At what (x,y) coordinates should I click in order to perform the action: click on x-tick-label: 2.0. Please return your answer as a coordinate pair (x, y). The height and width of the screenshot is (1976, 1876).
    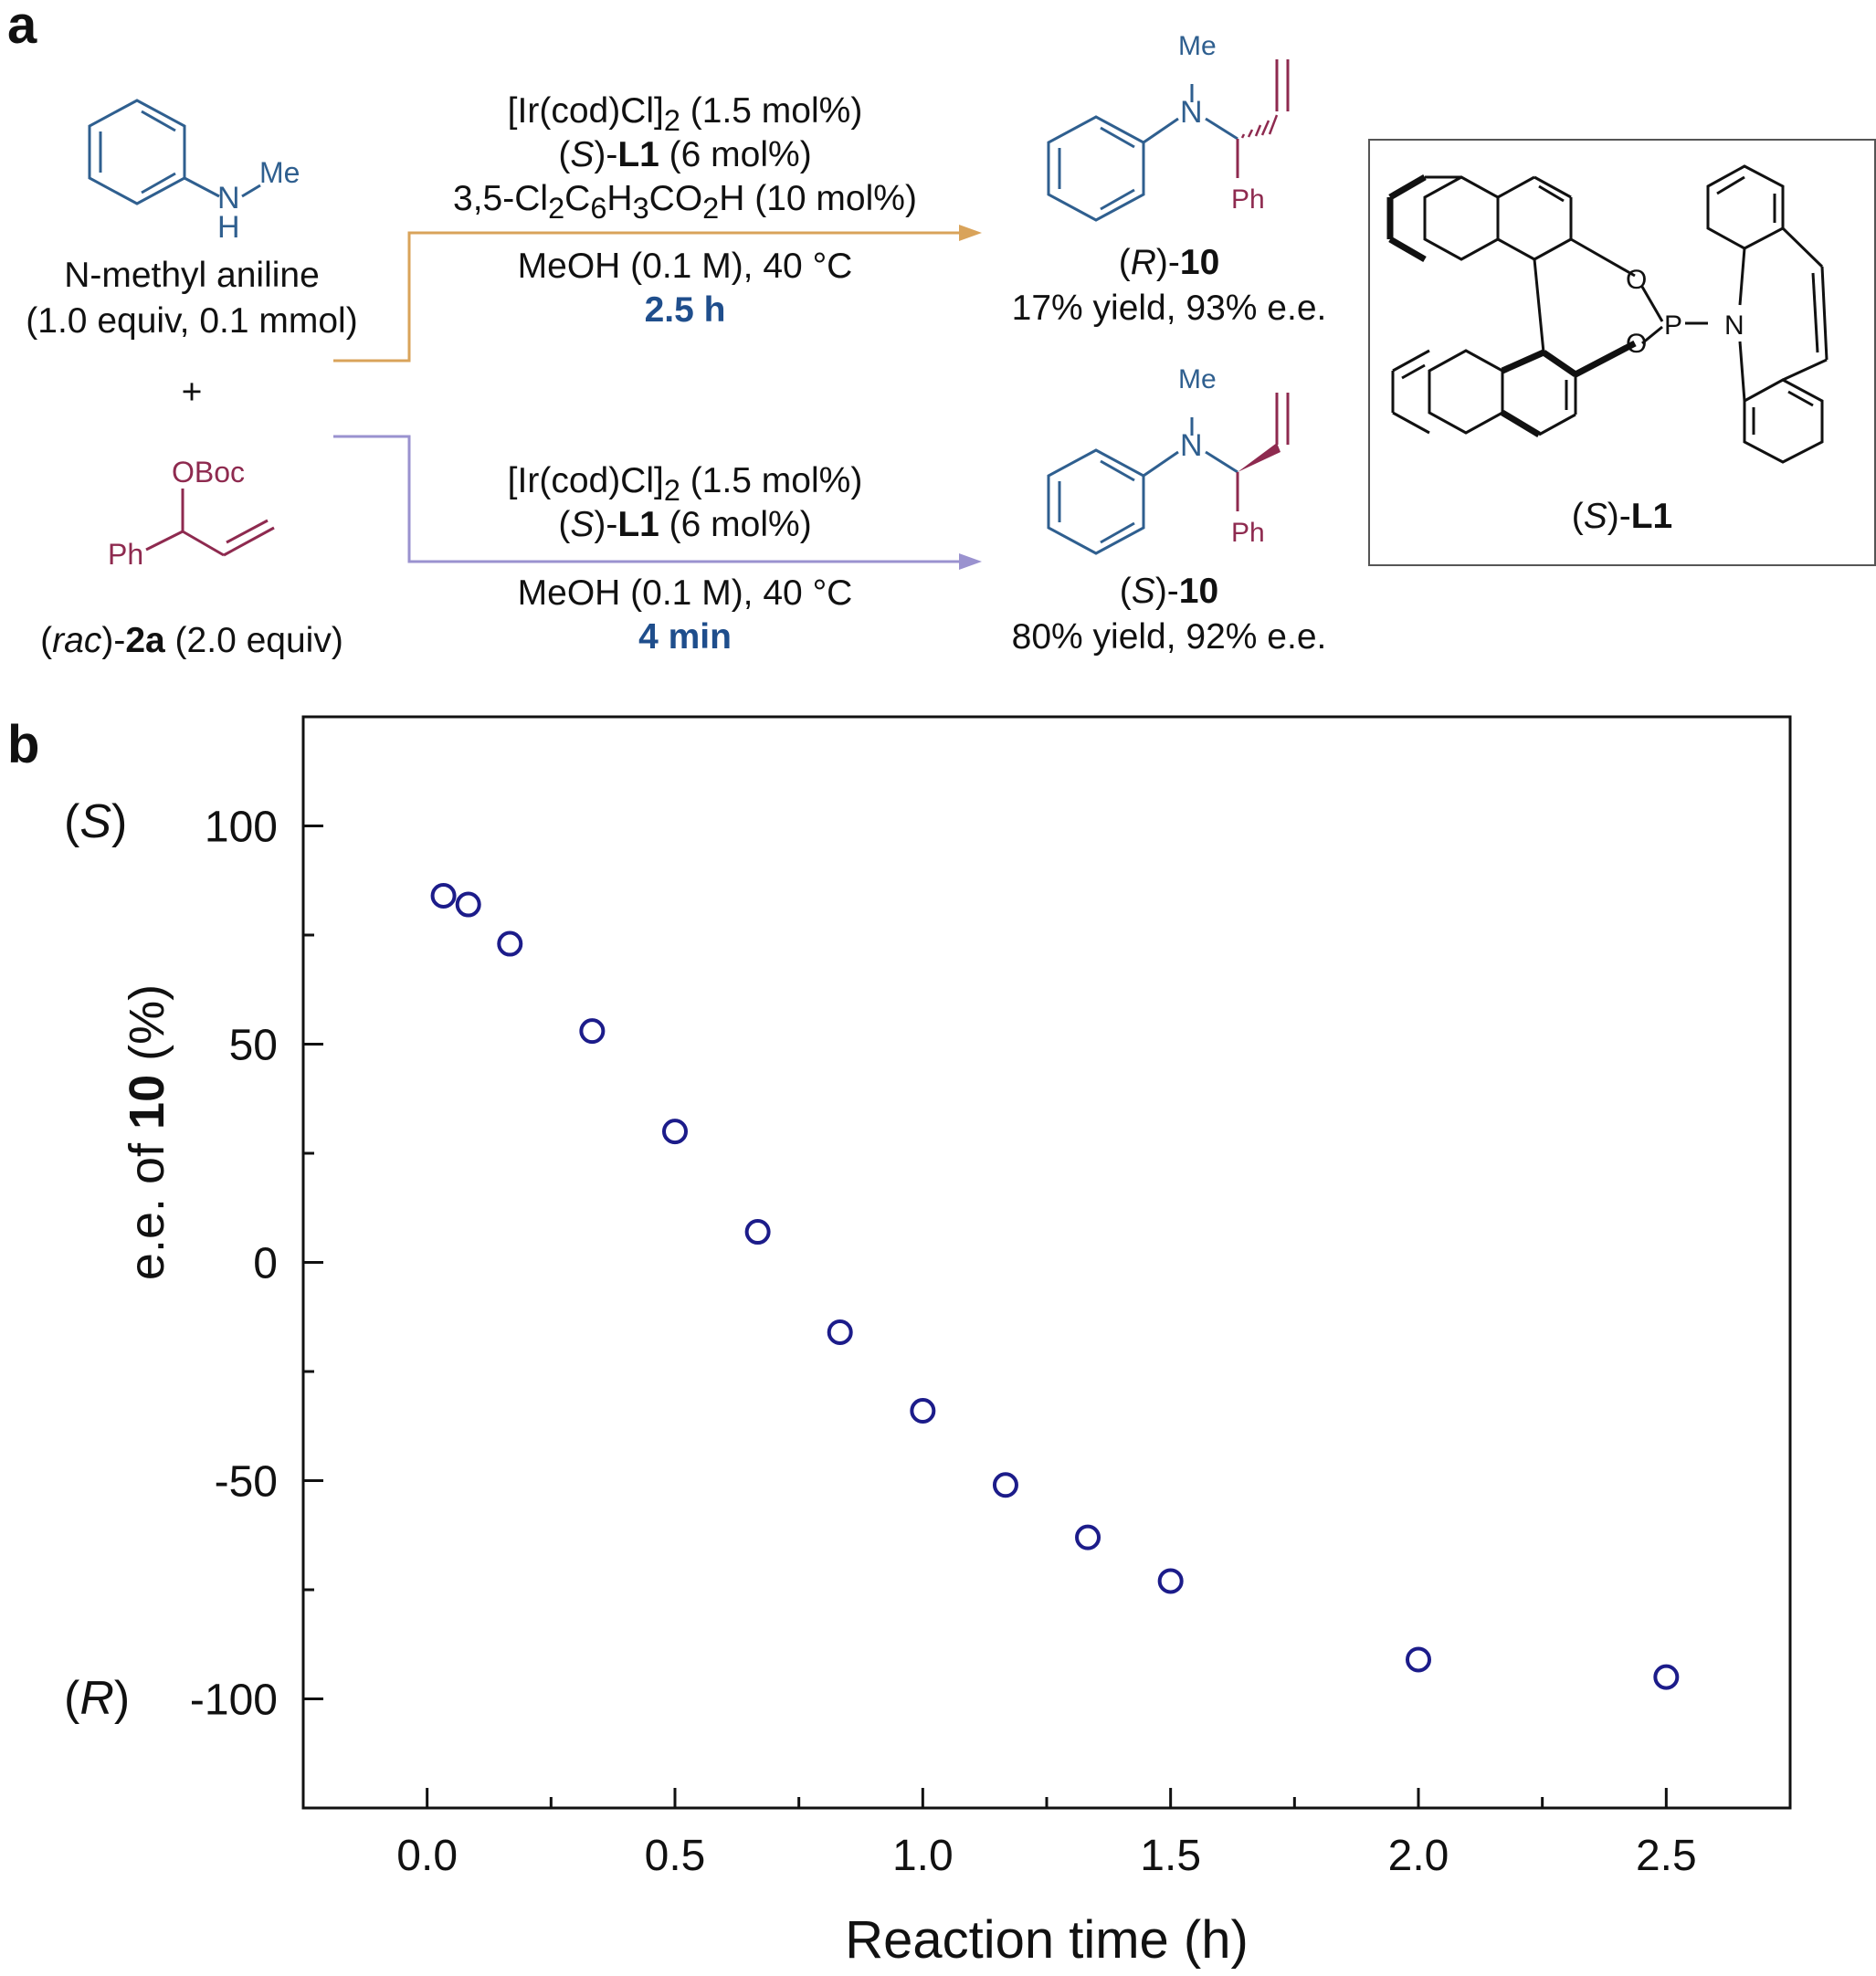
    Looking at the image, I should click on (1418, 1856).